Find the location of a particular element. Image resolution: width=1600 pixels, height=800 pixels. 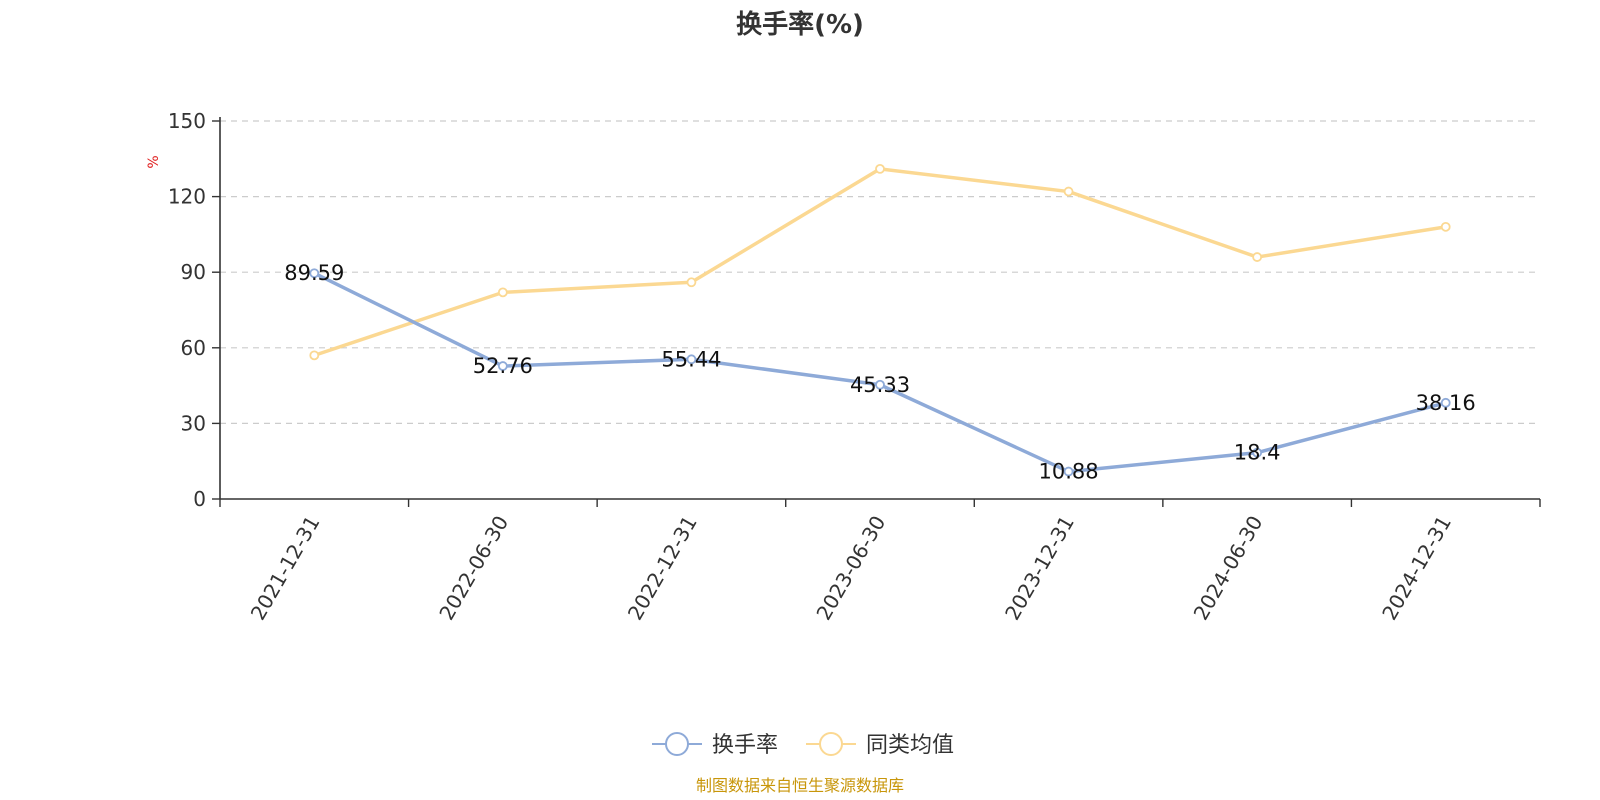

data-label-4: 10.88 is located at coordinates (1069, 472).